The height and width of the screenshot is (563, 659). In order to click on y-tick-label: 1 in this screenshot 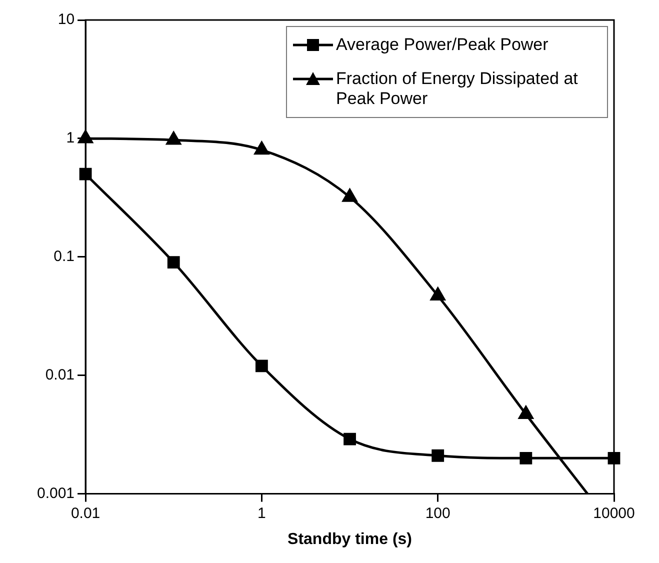, I will do `click(70, 138)`.